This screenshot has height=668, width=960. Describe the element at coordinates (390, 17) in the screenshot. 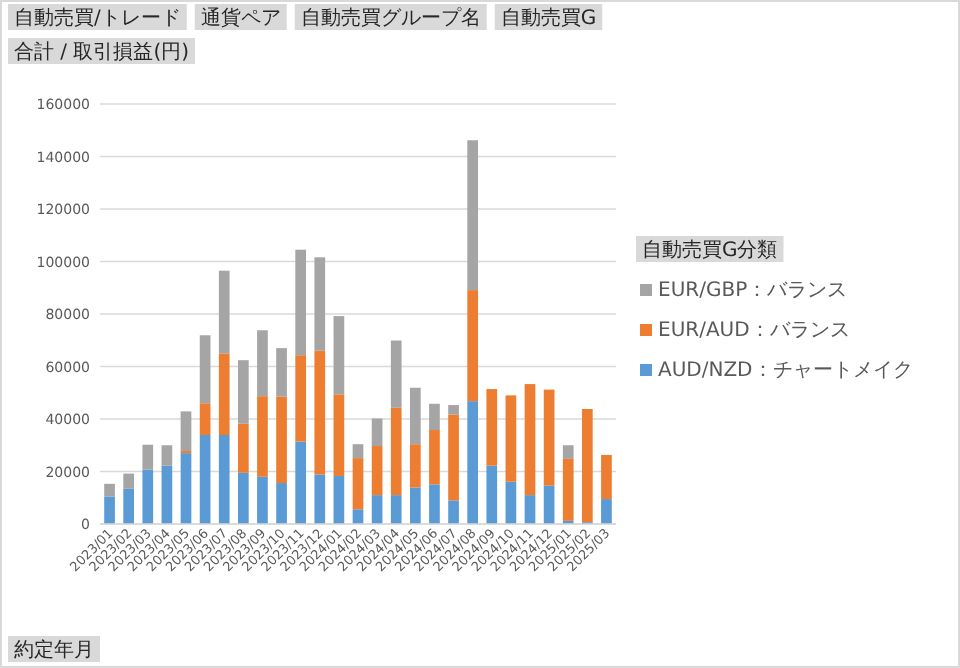

I see `annotation: 自動売買グループ名` at that location.